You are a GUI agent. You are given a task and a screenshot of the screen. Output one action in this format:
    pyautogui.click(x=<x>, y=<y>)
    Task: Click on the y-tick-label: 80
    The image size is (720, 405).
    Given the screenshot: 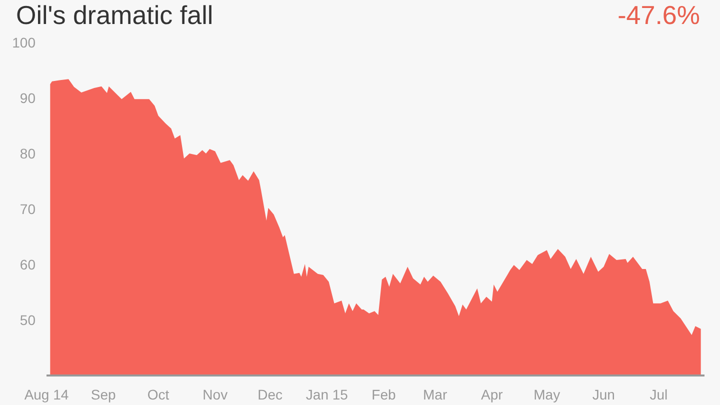 What is the action you would take?
    pyautogui.click(x=28, y=154)
    